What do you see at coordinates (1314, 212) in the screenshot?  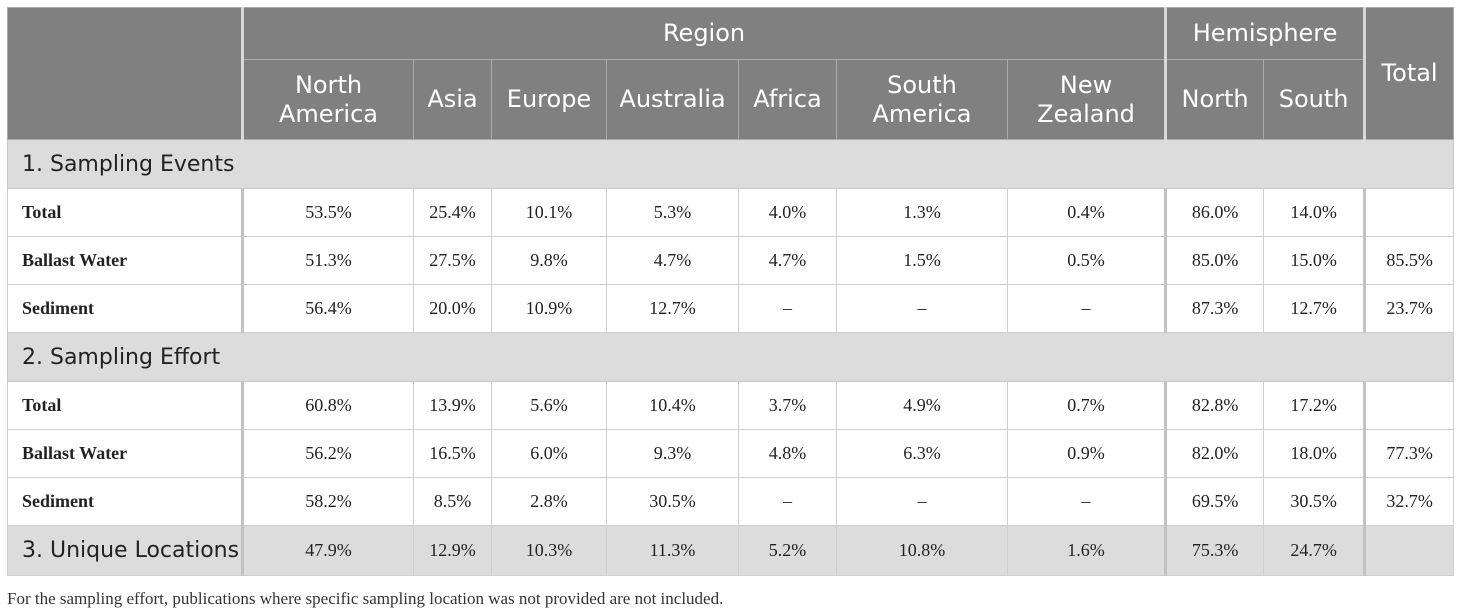 I see `table-cell: 14.0%` at bounding box center [1314, 212].